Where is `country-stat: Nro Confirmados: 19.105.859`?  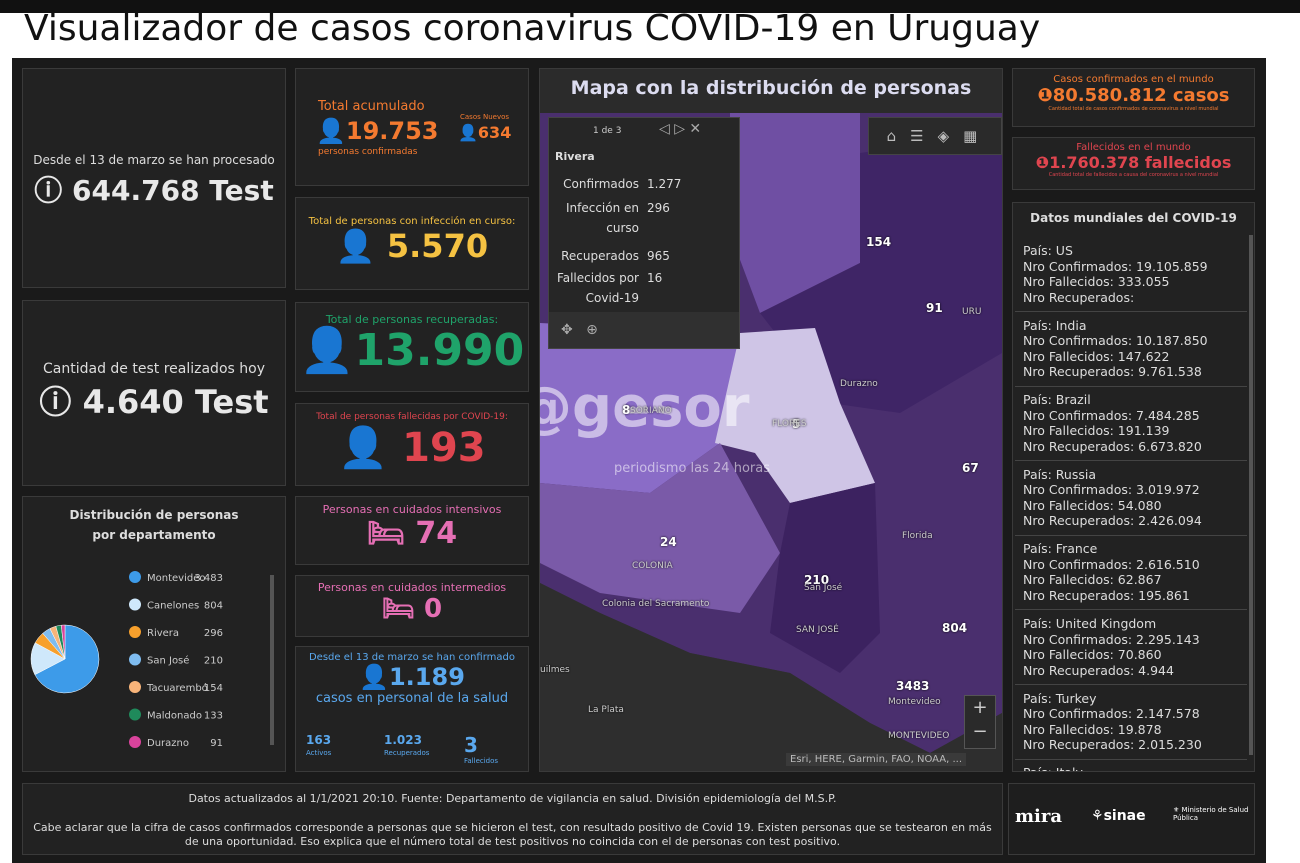
country-stat: Nro Confirmados: 19.105.859 is located at coordinates (1115, 266).